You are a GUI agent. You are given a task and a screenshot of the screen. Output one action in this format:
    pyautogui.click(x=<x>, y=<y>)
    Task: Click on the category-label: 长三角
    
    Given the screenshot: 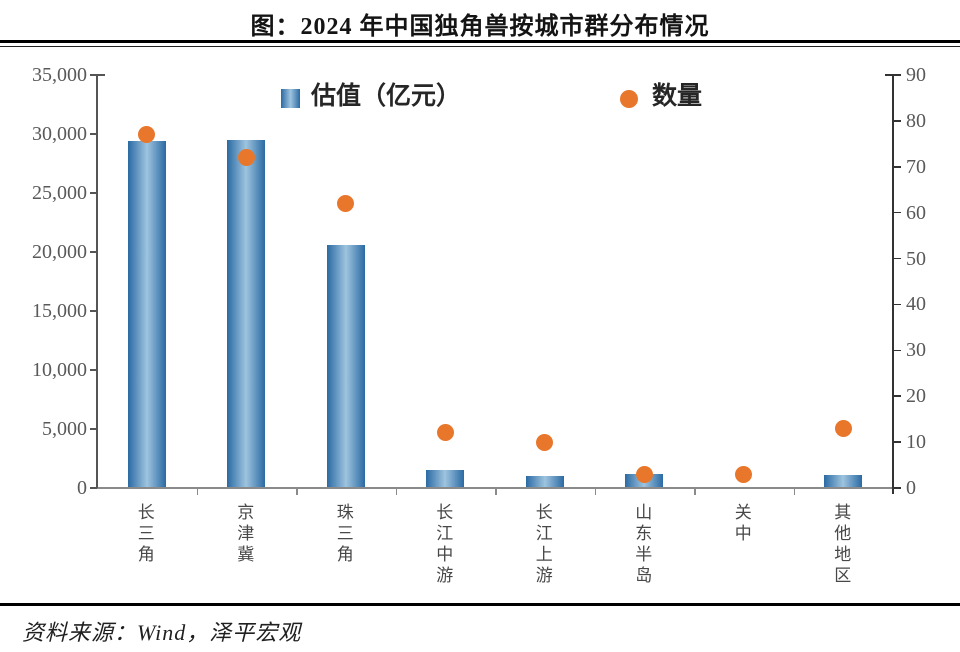 What is the action you would take?
    pyautogui.click(x=144, y=534)
    